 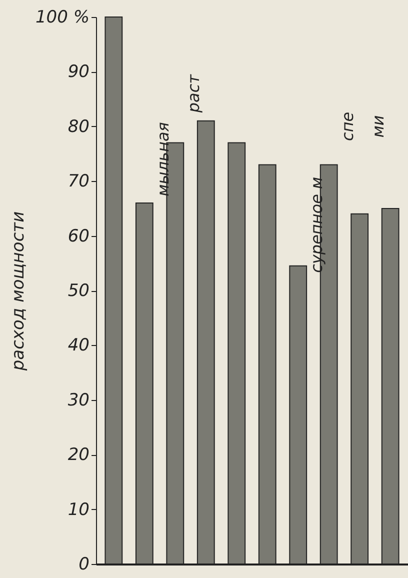 What do you see at coordinates (79, 126) in the screenshot?
I see `y-tick-label: 80` at bounding box center [79, 126].